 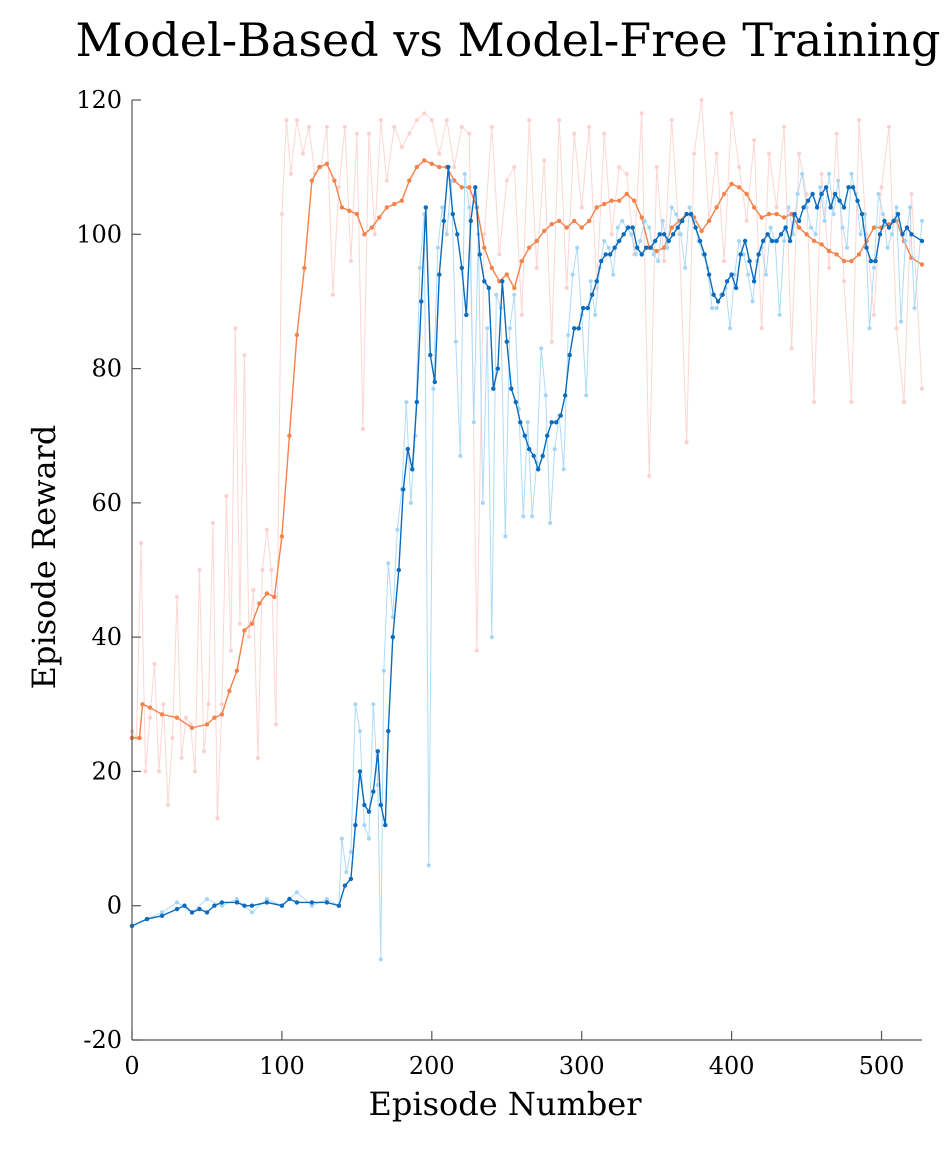 I want to click on y-tick-label: 0, so click(x=114, y=906).